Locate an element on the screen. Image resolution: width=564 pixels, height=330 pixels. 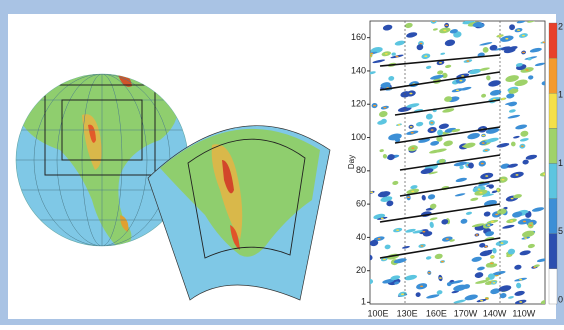
y-tick-label: 100 is located at coordinates (358, 137).